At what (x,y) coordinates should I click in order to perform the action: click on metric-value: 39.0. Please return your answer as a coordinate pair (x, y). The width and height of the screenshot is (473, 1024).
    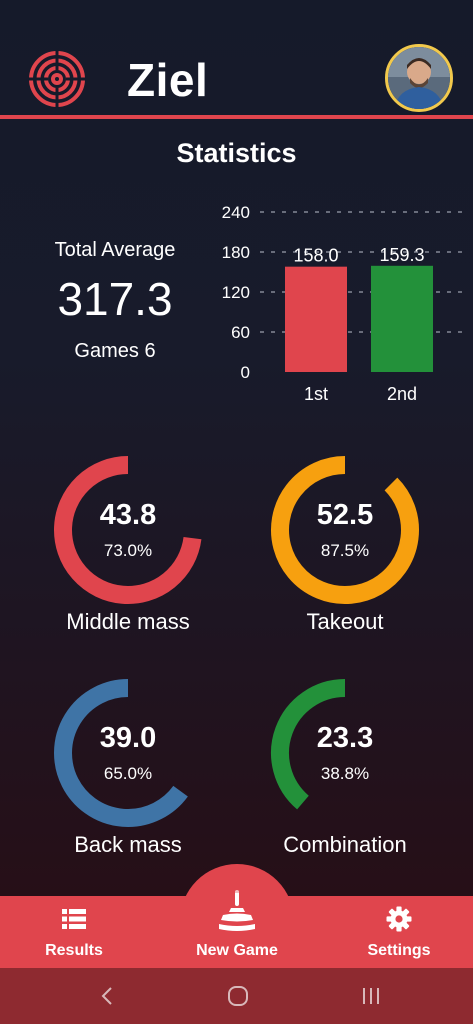
    Looking at the image, I should click on (128, 738).